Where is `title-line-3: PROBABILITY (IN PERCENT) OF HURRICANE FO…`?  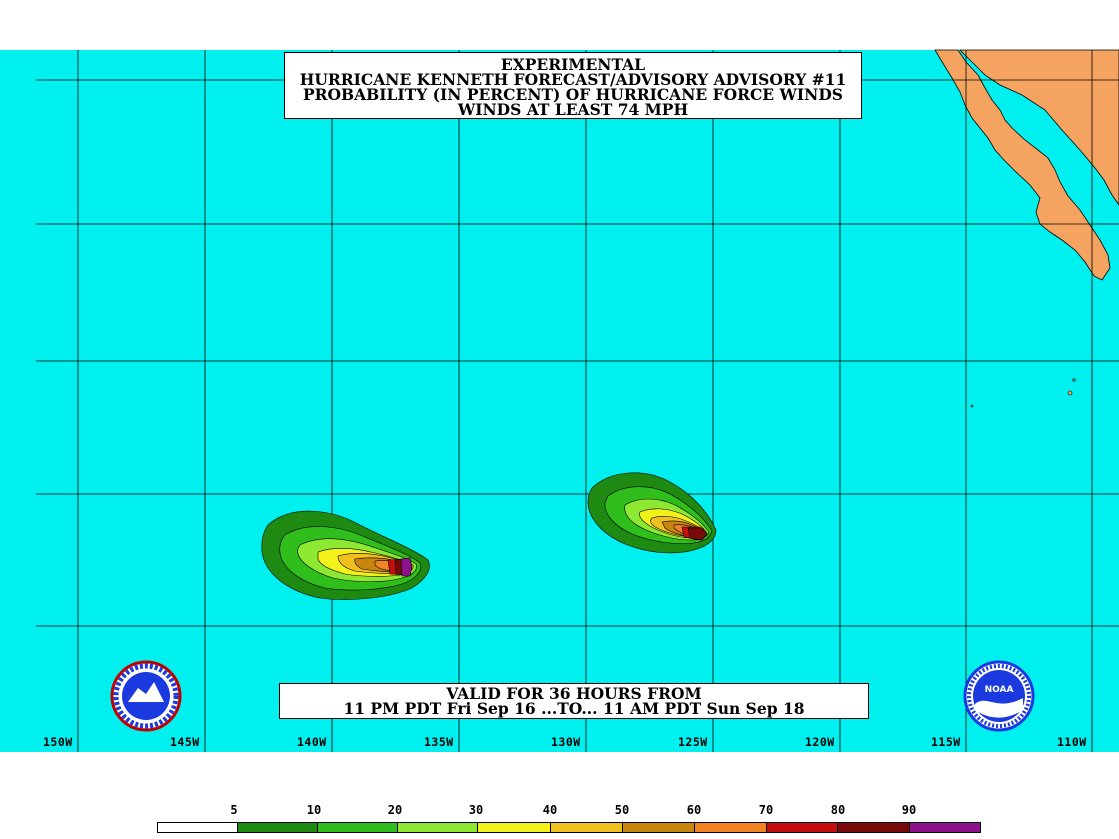 title-line-3: PROBABILITY (IN PERCENT) OF HURRICANE FO… is located at coordinates (573, 94).